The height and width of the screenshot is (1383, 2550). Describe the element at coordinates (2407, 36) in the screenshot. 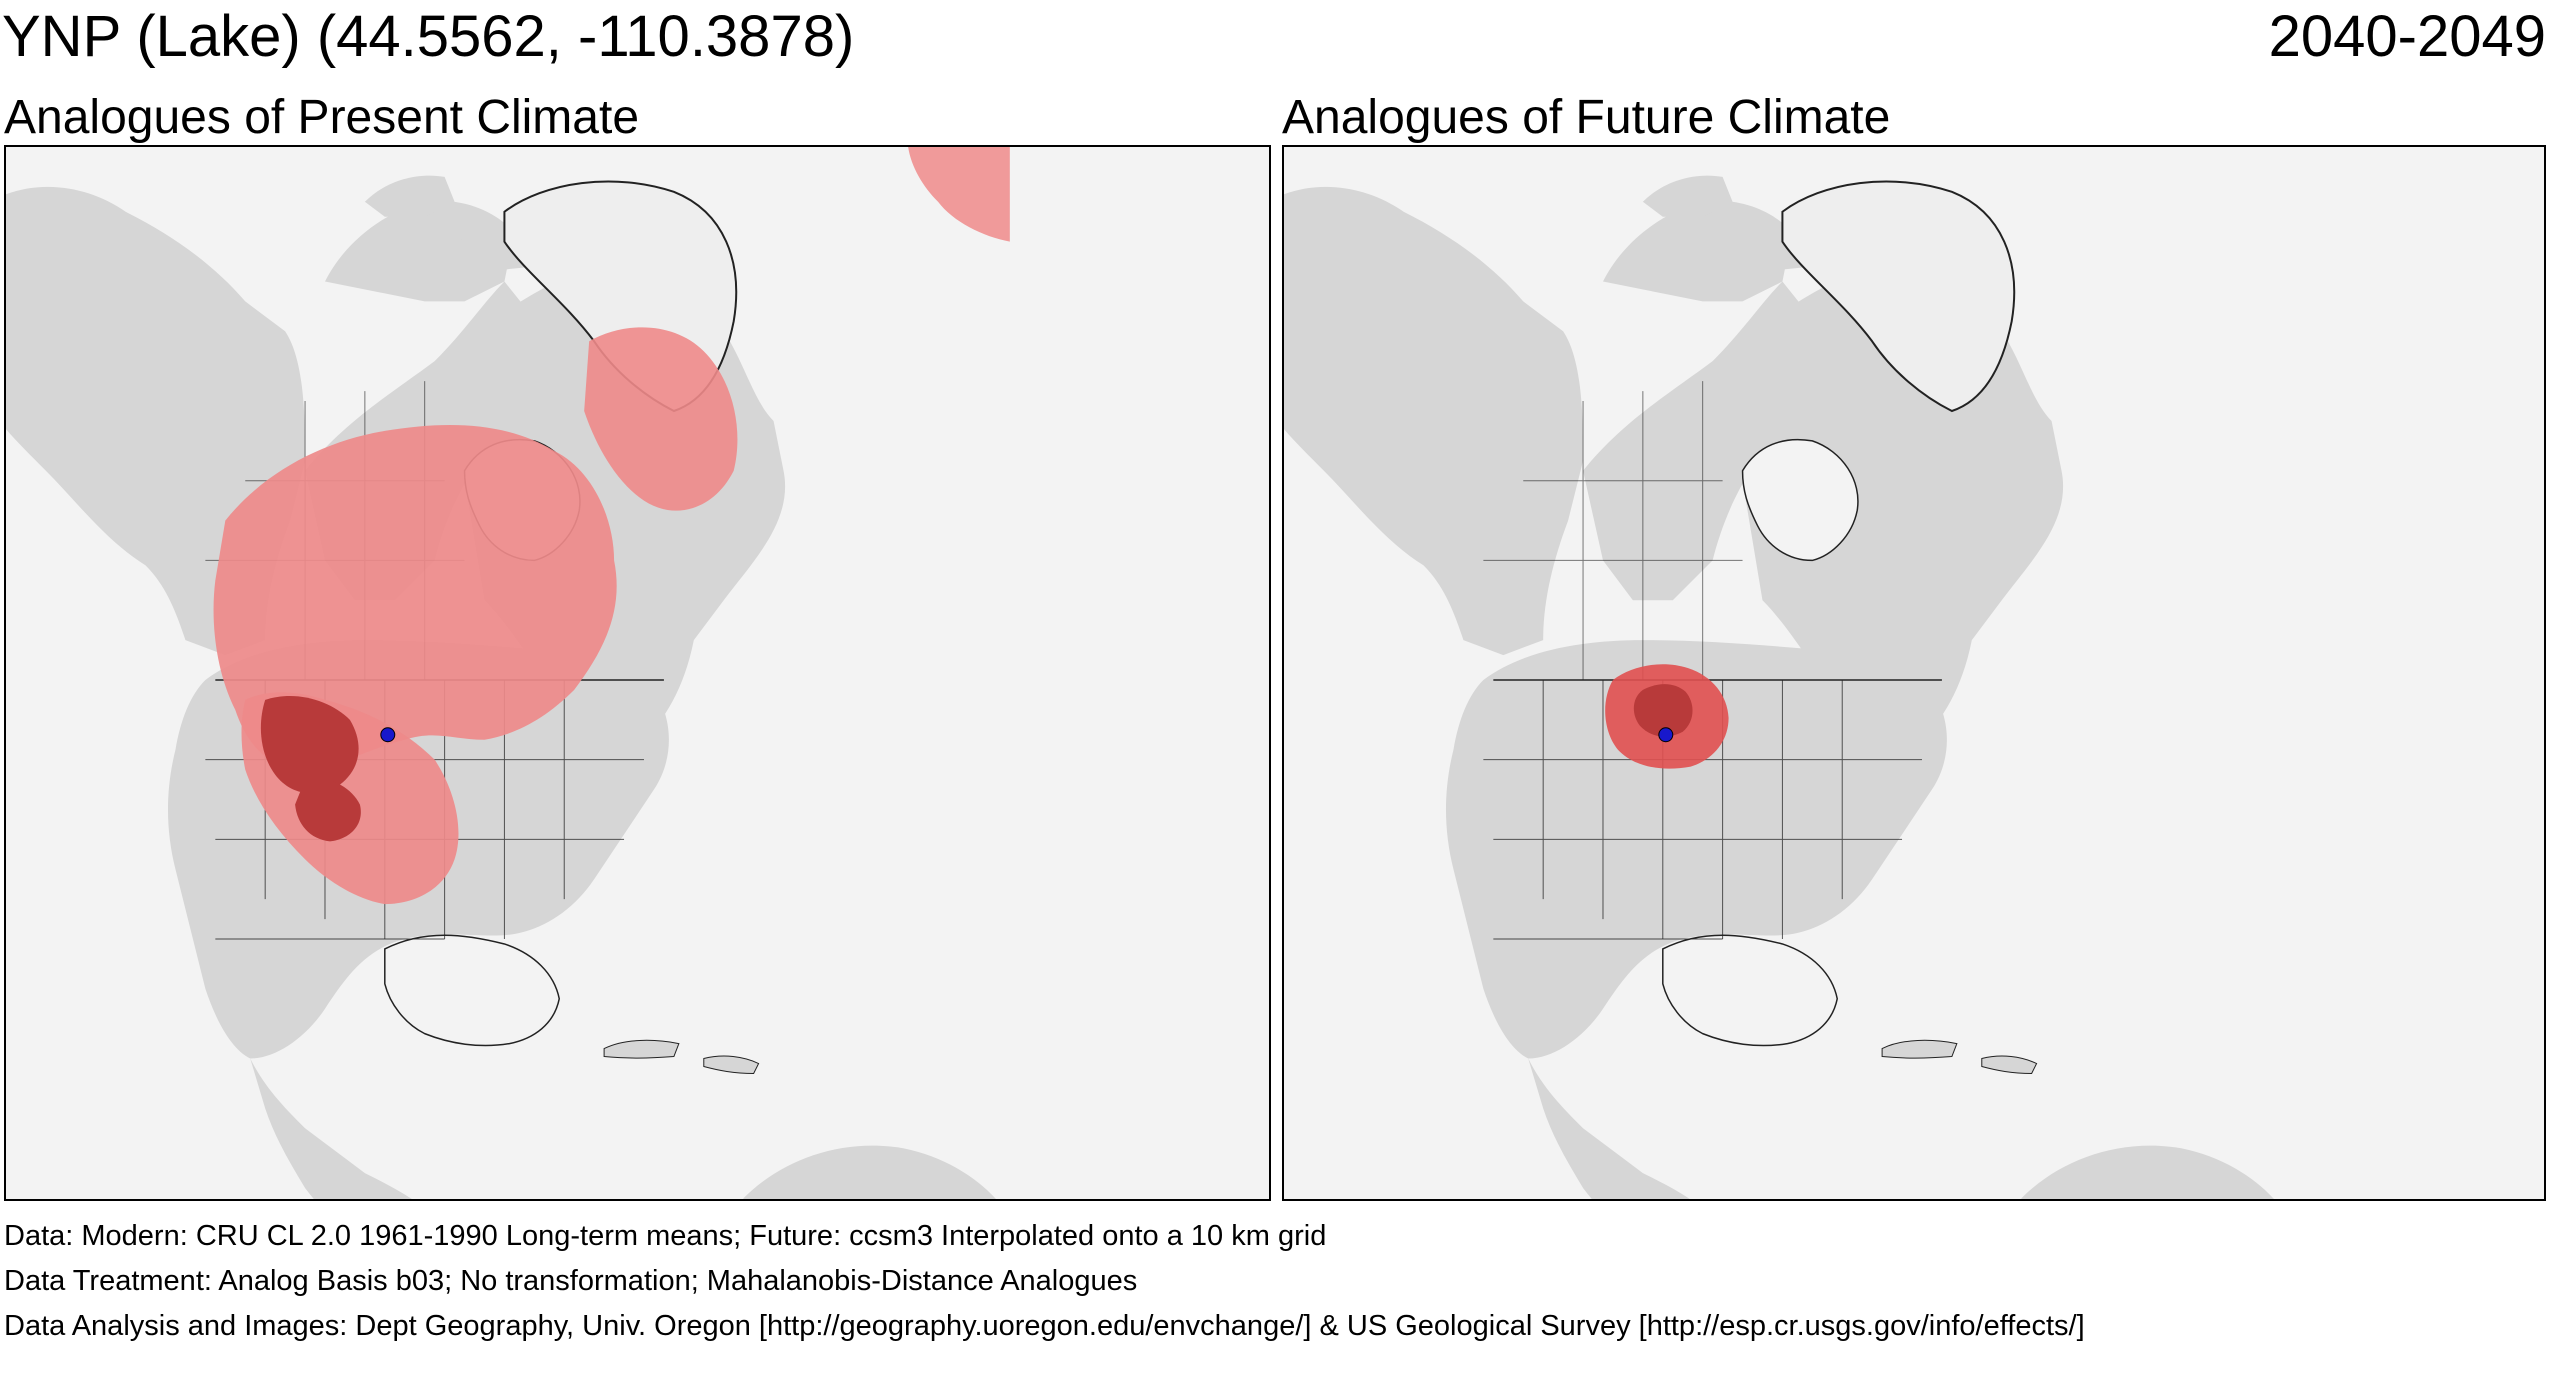

I see `period-label: 2040-2049` at that location.